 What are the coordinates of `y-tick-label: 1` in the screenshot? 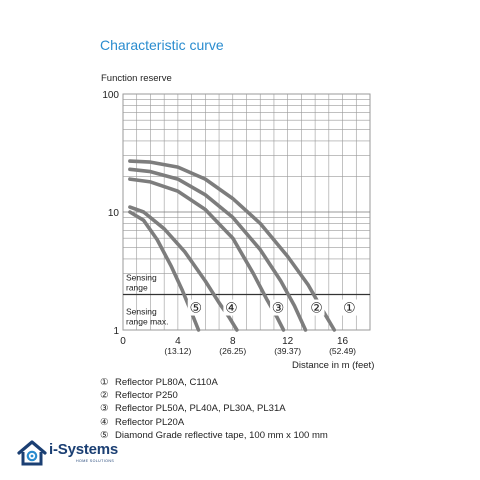 It's located at (116, 331).